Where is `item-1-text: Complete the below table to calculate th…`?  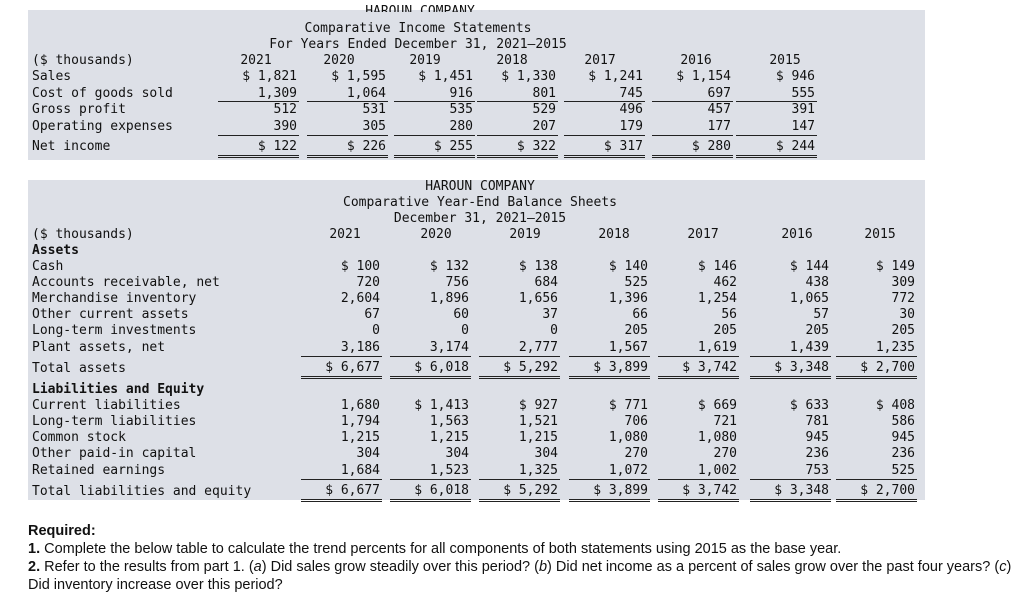
item-1-text: Complete the below table to calculate th… is located at coordinates (443, 549).